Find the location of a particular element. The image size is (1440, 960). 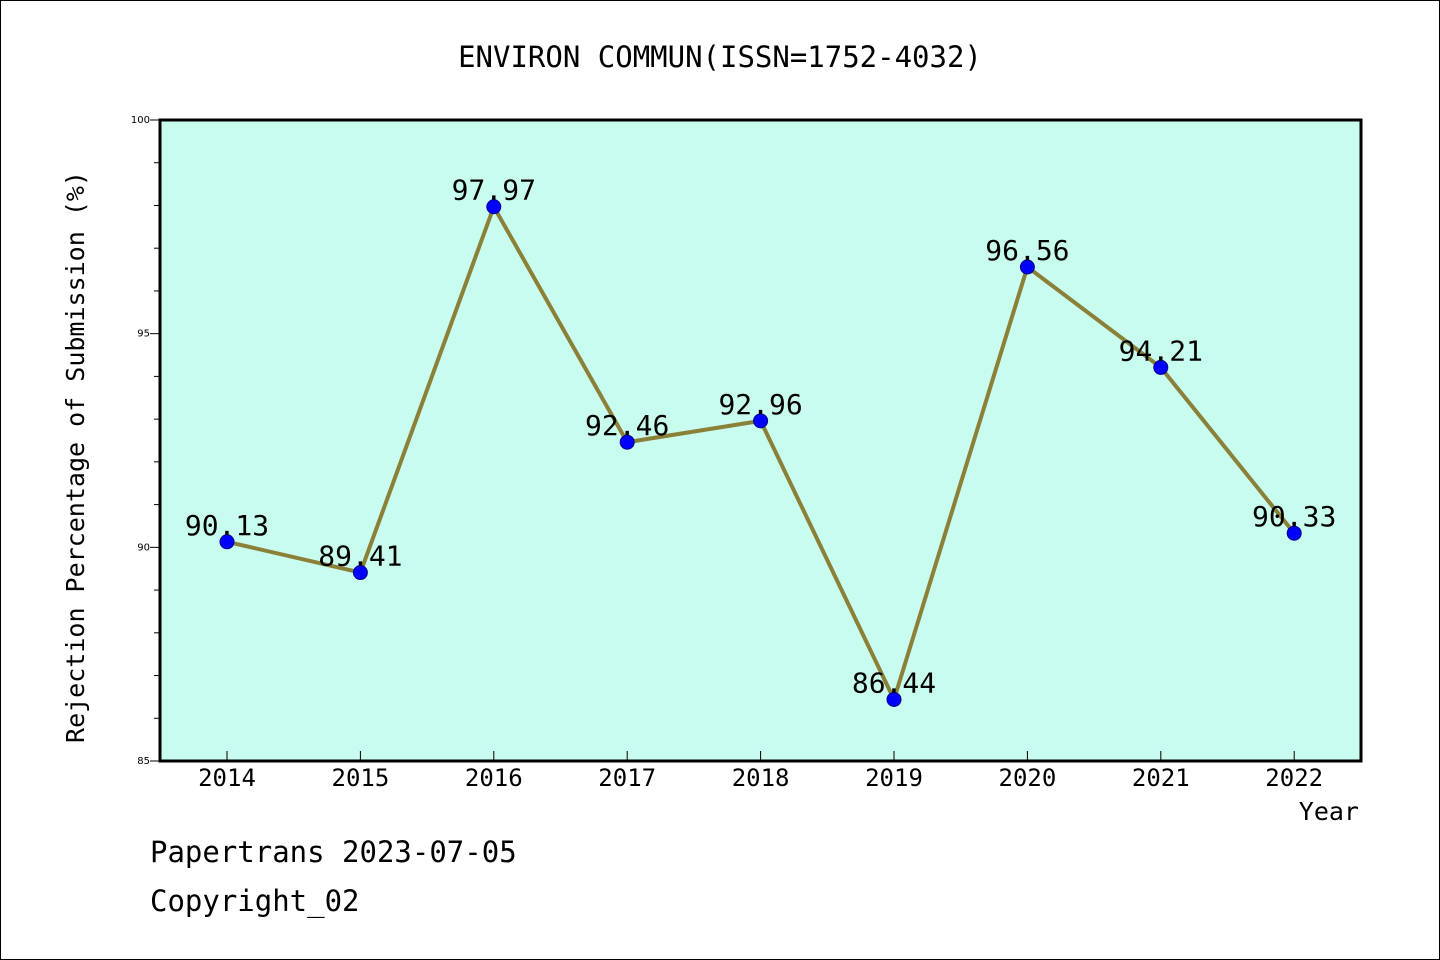

data-label: 96.56 is located at coordinates (1027, 250).